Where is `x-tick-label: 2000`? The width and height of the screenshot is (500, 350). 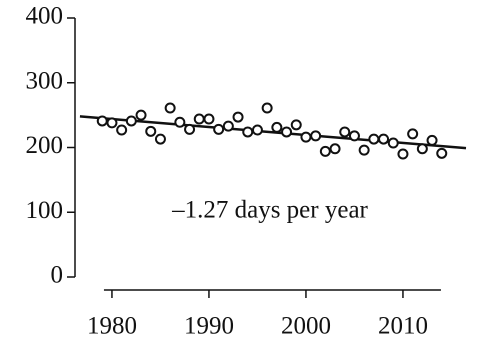 x-tick-label: 2000 is located at coordinates (306, 326).